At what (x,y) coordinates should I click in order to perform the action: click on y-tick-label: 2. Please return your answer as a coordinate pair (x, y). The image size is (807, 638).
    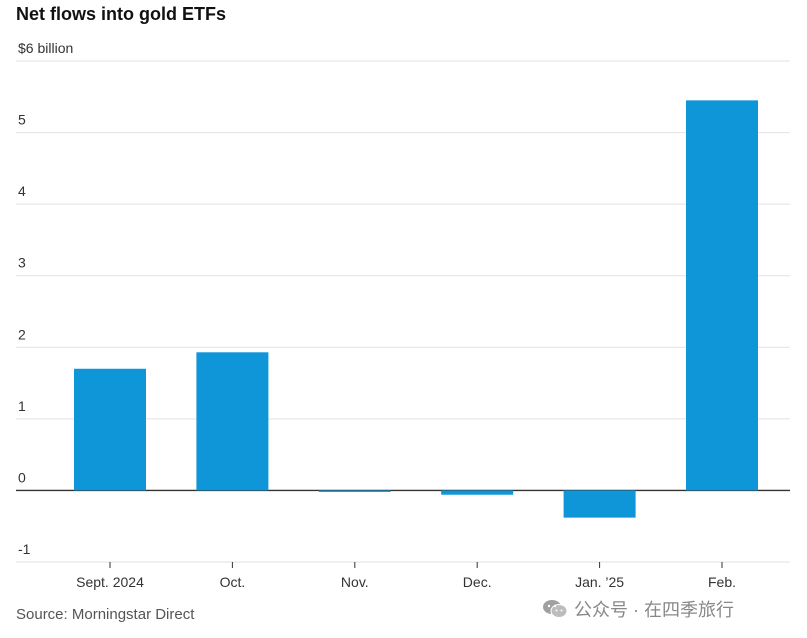
    Looking at the image, I should click on (22, 334).